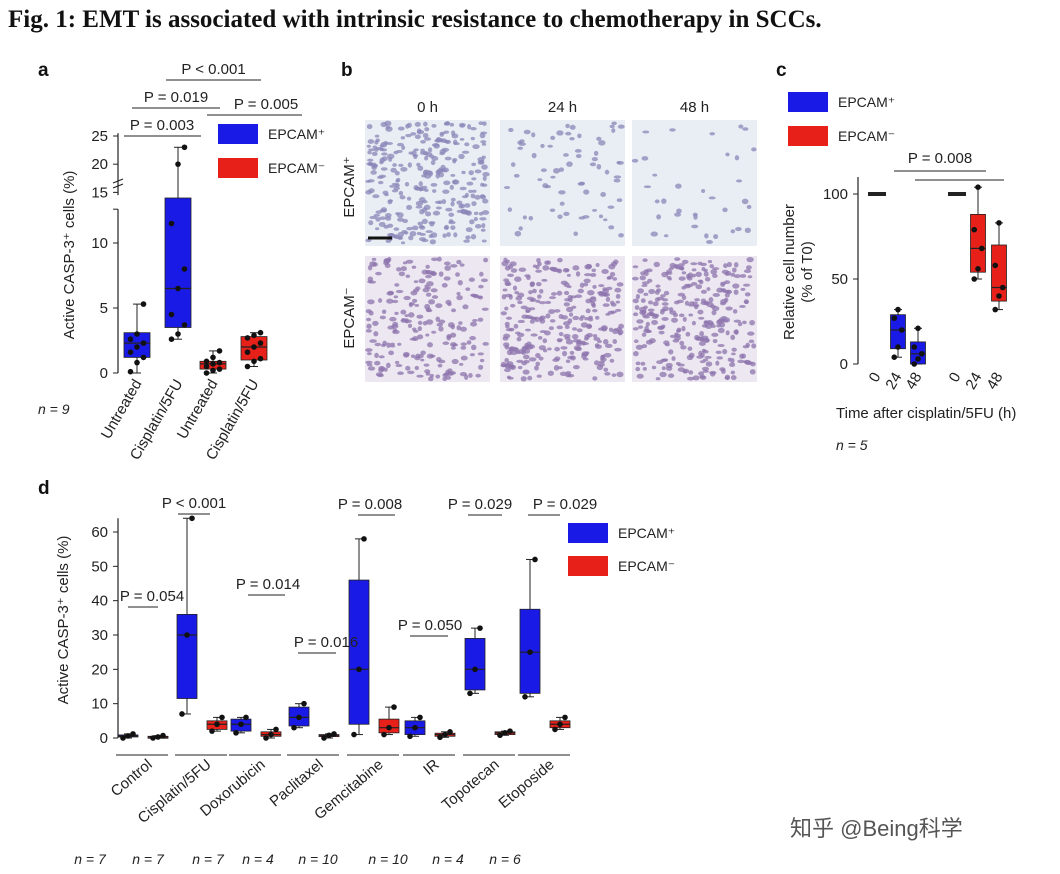 The height and width of the screenshot is (874, 1060). Describe the element at coordinates (99, 243) in the screenshot. I see `panel-a-ytick-label: 10` at that location.